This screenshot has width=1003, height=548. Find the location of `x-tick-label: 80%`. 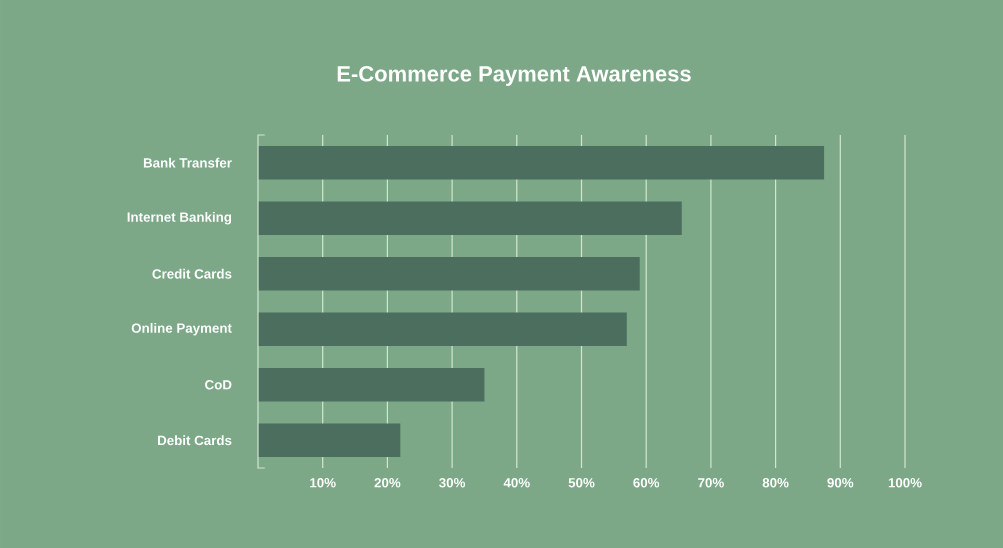

x-tick-label: 80% is located at coordinates (775, 483).